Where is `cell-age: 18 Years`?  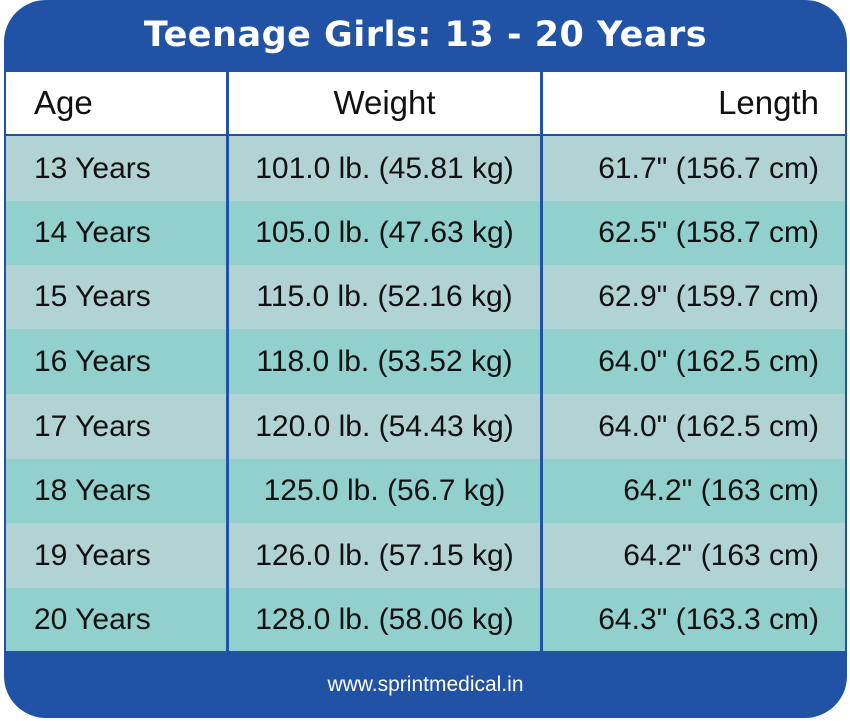
cell-age: 18 Years is located at coordinates (116, 491).